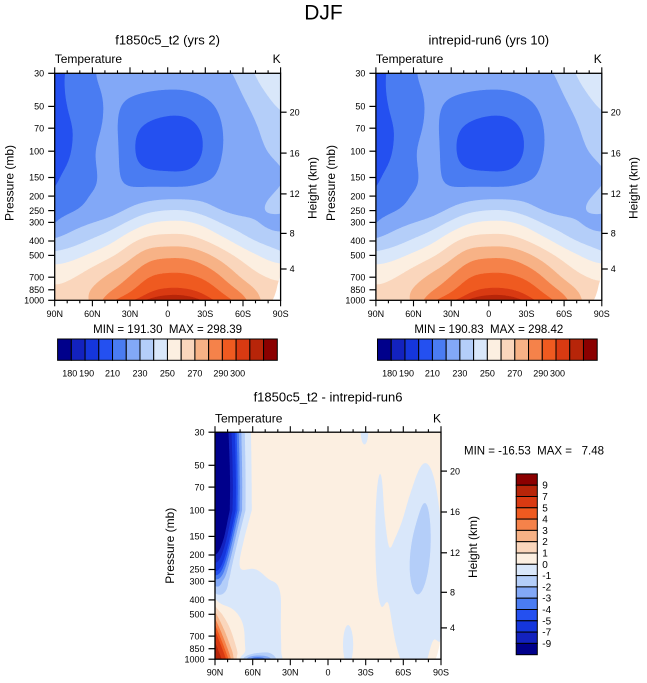 The image size is (647, 683). Describe the element at coordinates (488, 40) in the screenshot. I see `svg-text: intrepid-run6 (yrs 10)` at that location.